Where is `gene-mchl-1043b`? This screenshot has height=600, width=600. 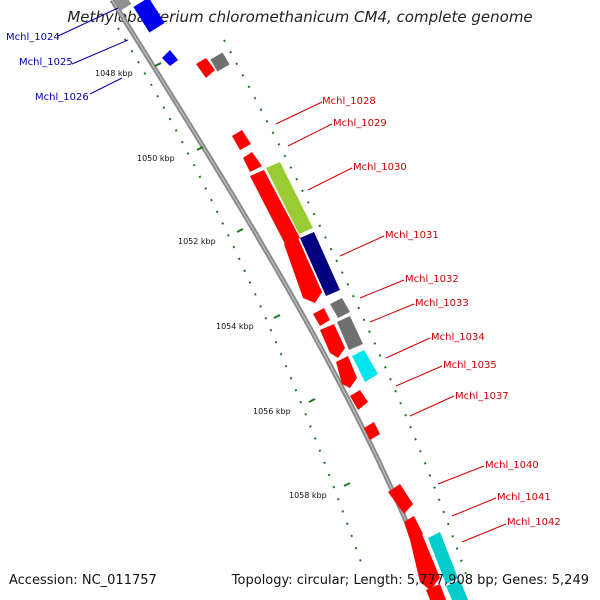
gene-mchl-1043b is located at coordinates (436, 592).